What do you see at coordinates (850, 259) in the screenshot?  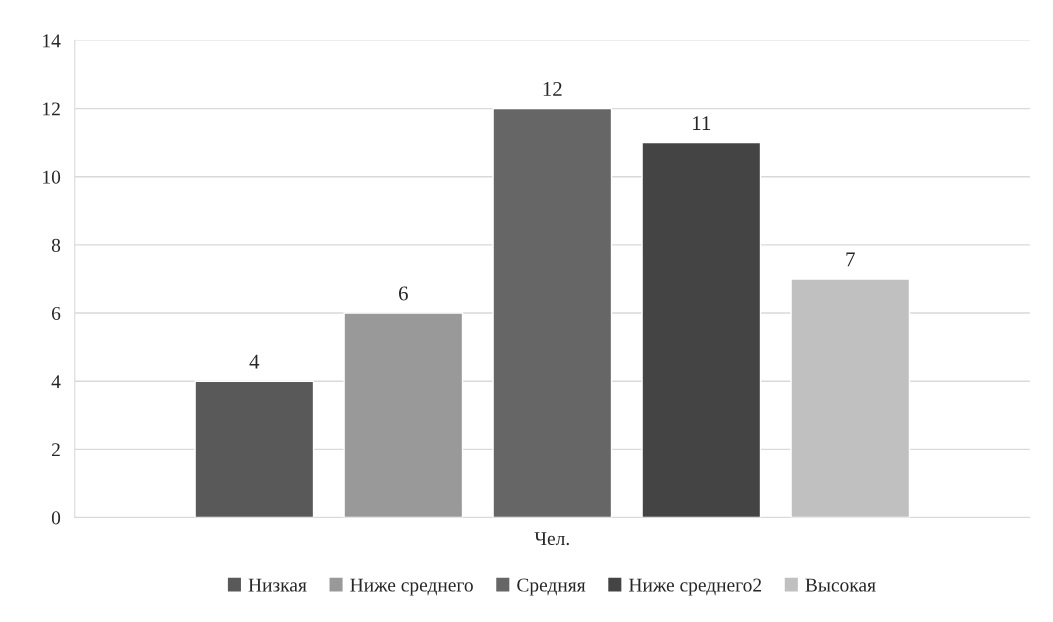 I see `data-label: 7` at bounding box center [850, 259].